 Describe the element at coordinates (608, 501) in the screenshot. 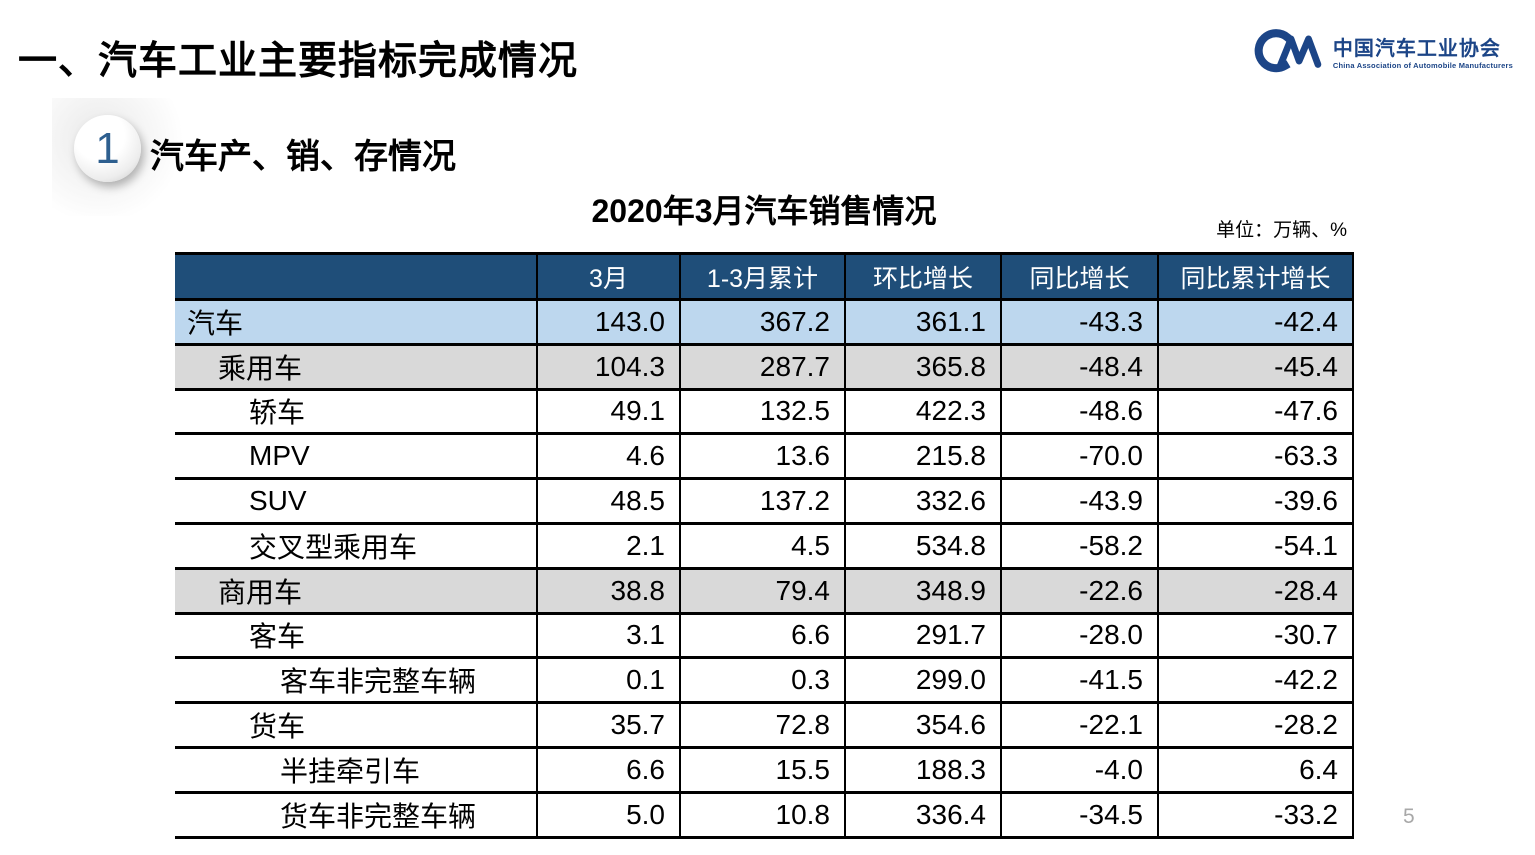

I see `table-cell: 48.5` at that location.